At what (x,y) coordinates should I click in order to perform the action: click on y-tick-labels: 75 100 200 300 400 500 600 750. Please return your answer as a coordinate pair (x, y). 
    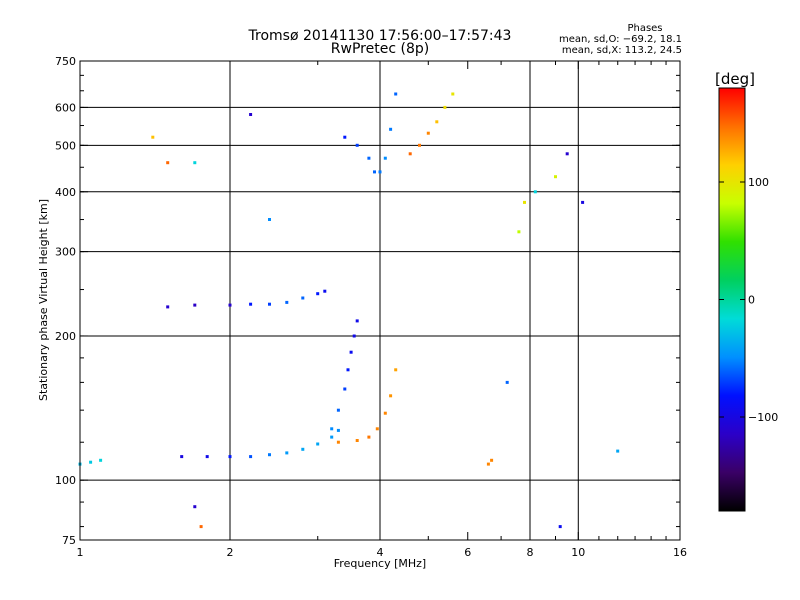
    Looking at the image, I should click on (65, 301).